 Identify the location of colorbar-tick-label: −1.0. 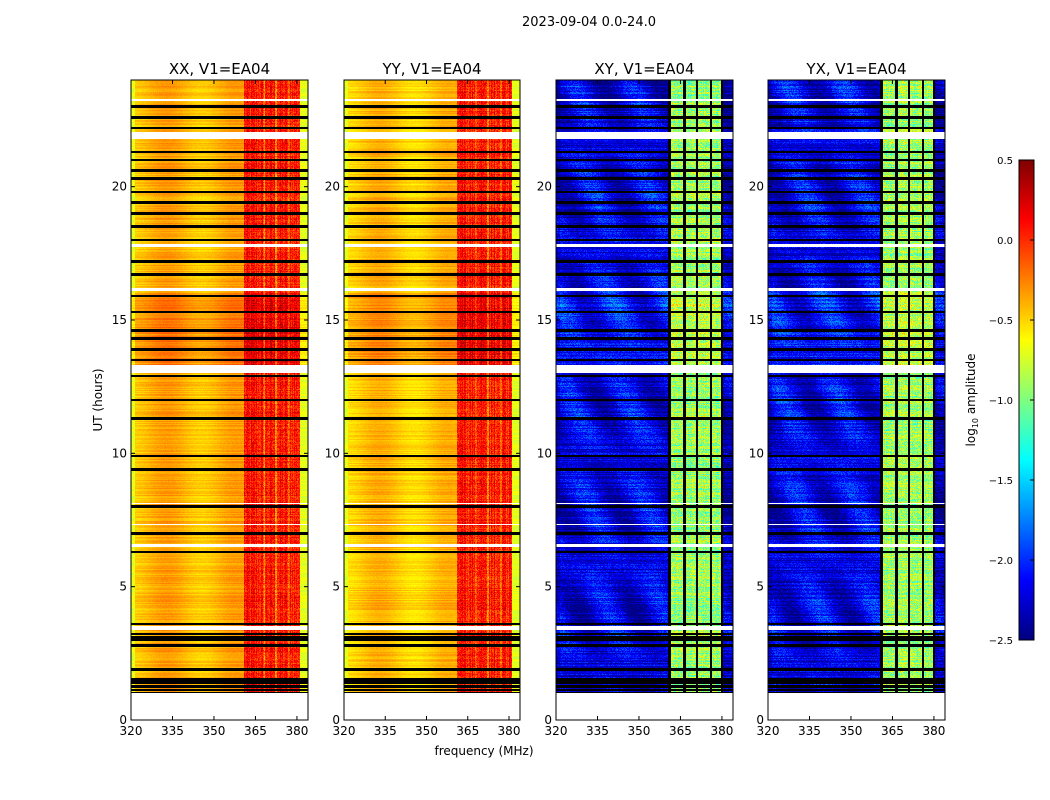
(1001, 401).